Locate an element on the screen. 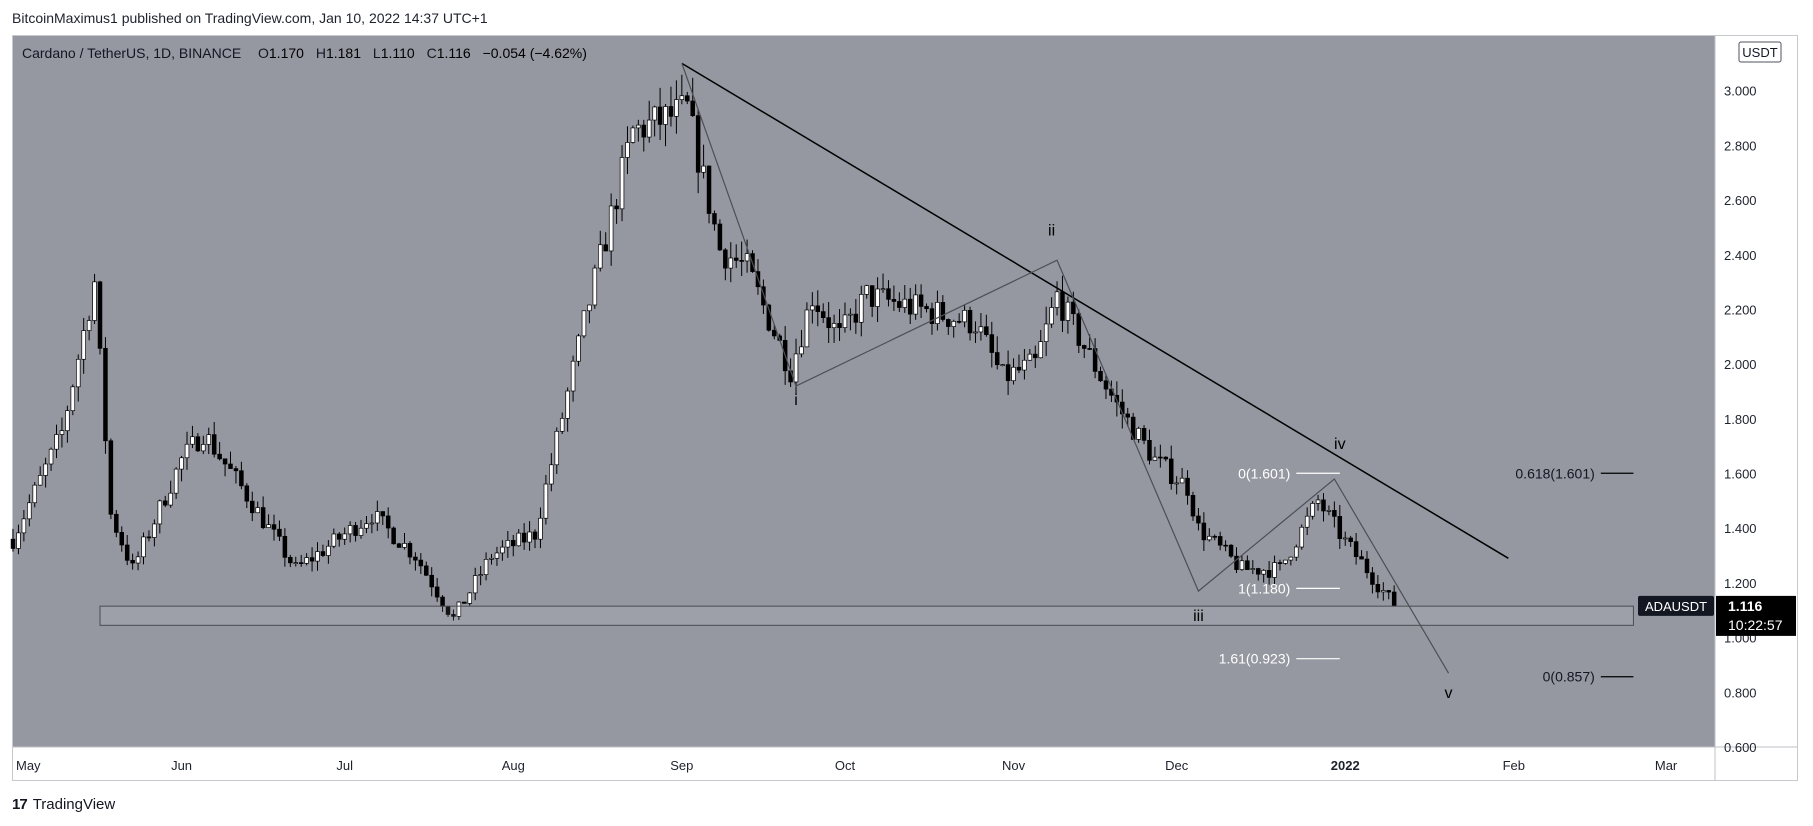 Image resolution: width=1813 pixels, height=826 pixels. wave-label-v: v is located at coordinates (1449, 693).